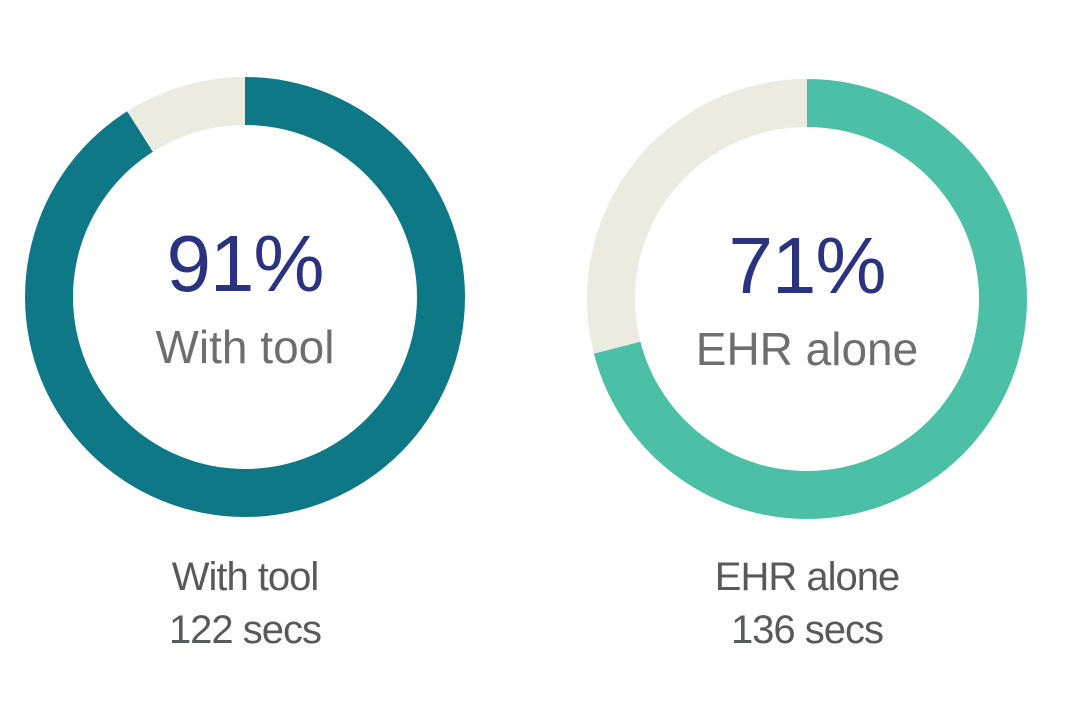 The height and width of the screenshot is (720, 1070). I want to click on ehr-alone-caption: EHR alone 136 secs, so click(807, 604).